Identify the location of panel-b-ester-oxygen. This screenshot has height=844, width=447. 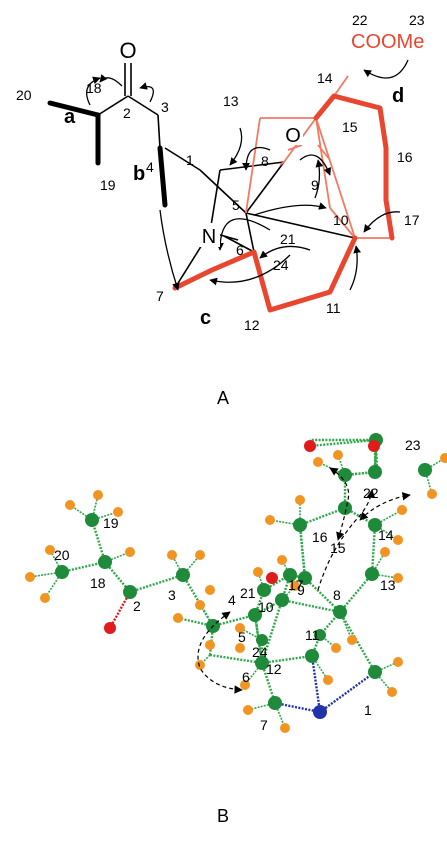
(374, 446).